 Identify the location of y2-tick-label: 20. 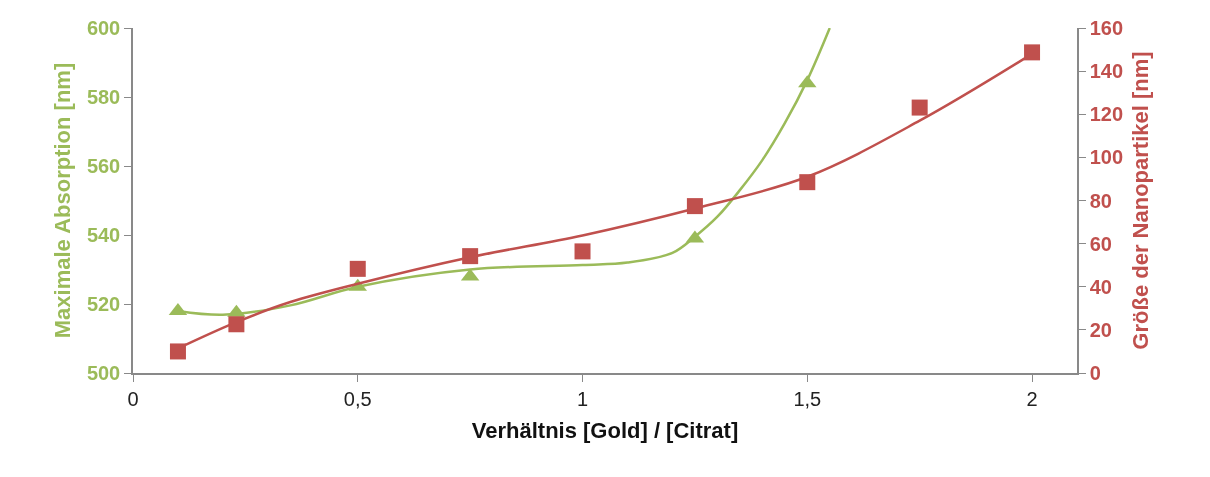
(1100, 329).